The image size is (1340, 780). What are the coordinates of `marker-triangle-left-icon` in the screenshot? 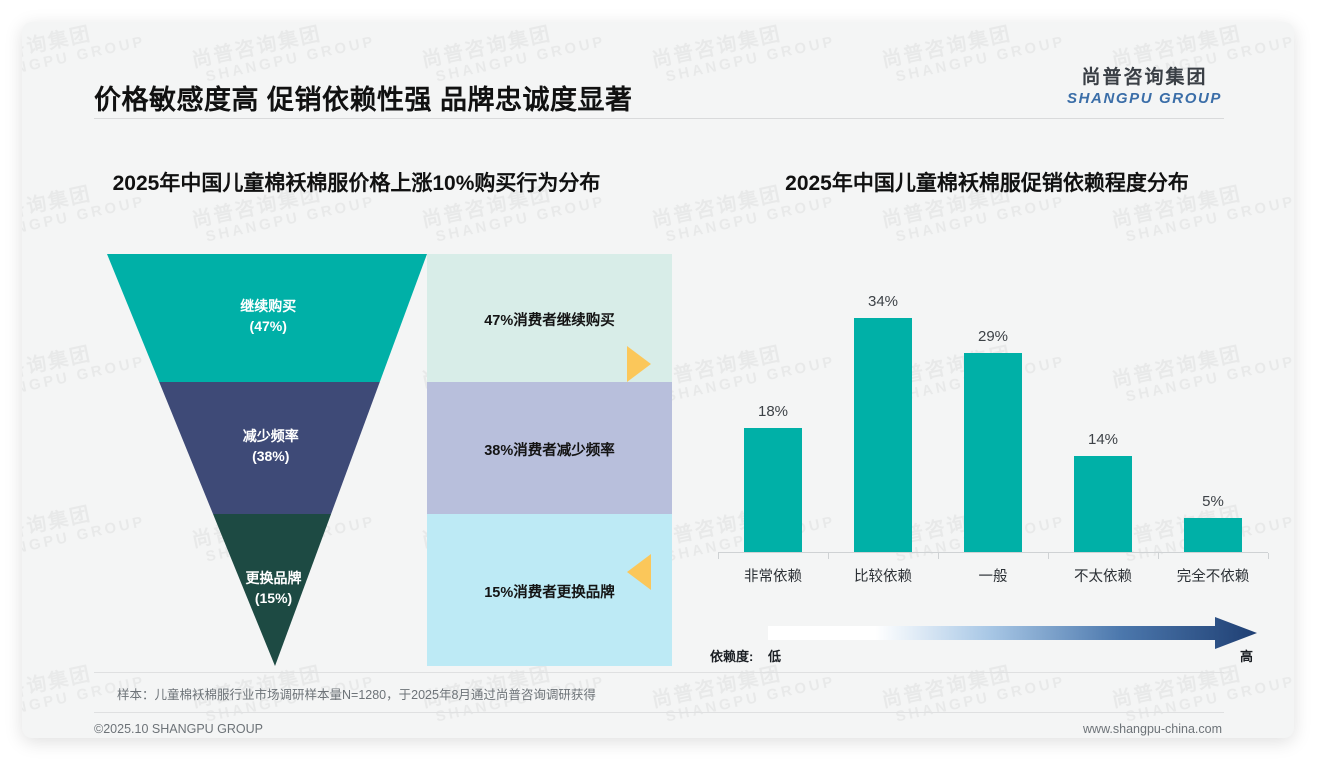 It's located at (639, 572).